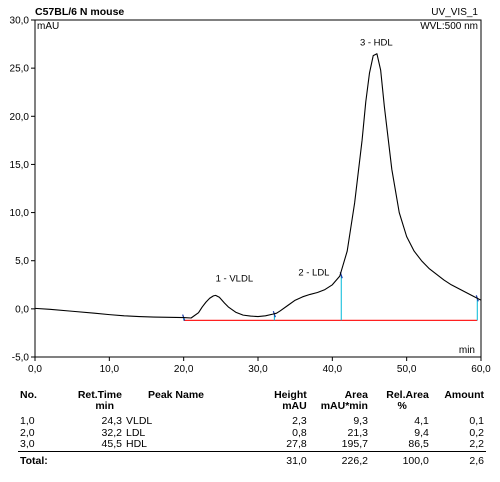  Describe the element at coordinates (35, 369) in the screenshot. I see `x-tick-label: 0,0` at that location.